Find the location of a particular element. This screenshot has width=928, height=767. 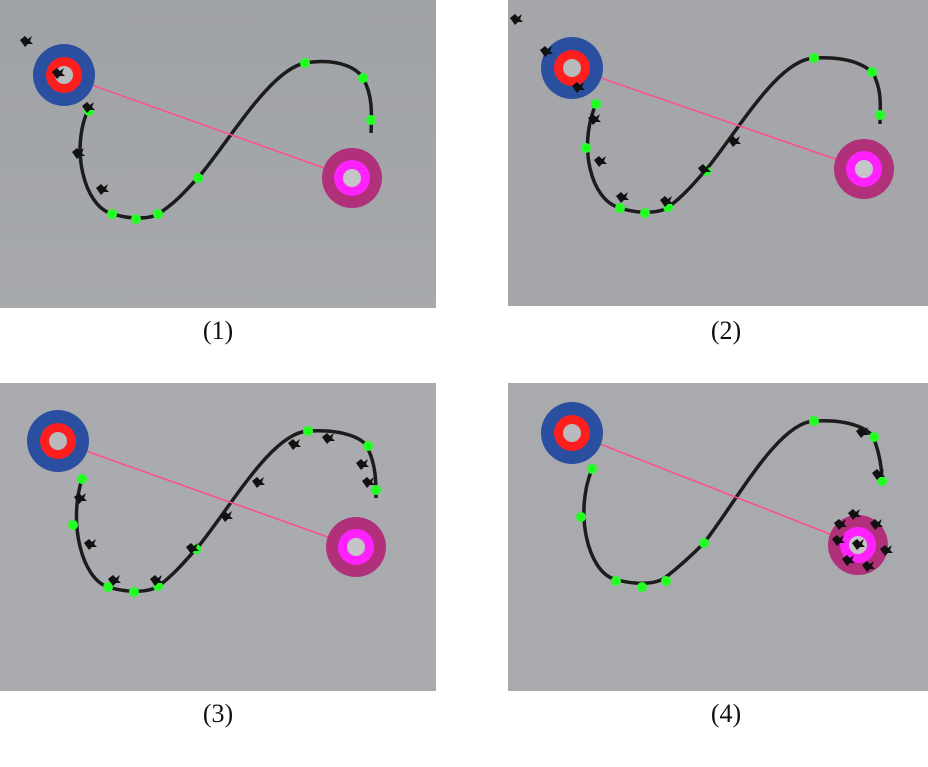

panel-caption: (4) is located at coordinates (726, 713).